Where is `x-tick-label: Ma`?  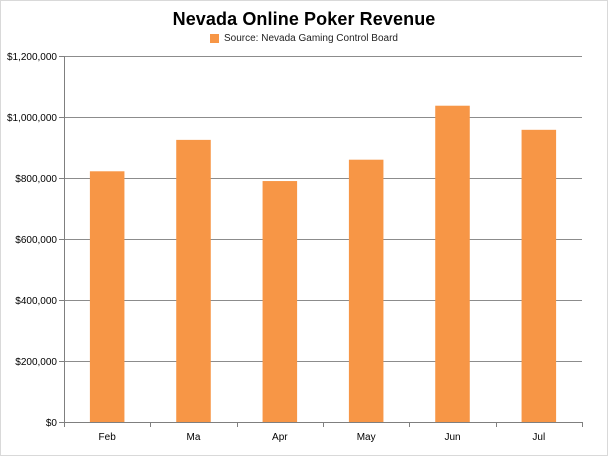 x-tick-label: Ma is located at coordinates (194, 437).